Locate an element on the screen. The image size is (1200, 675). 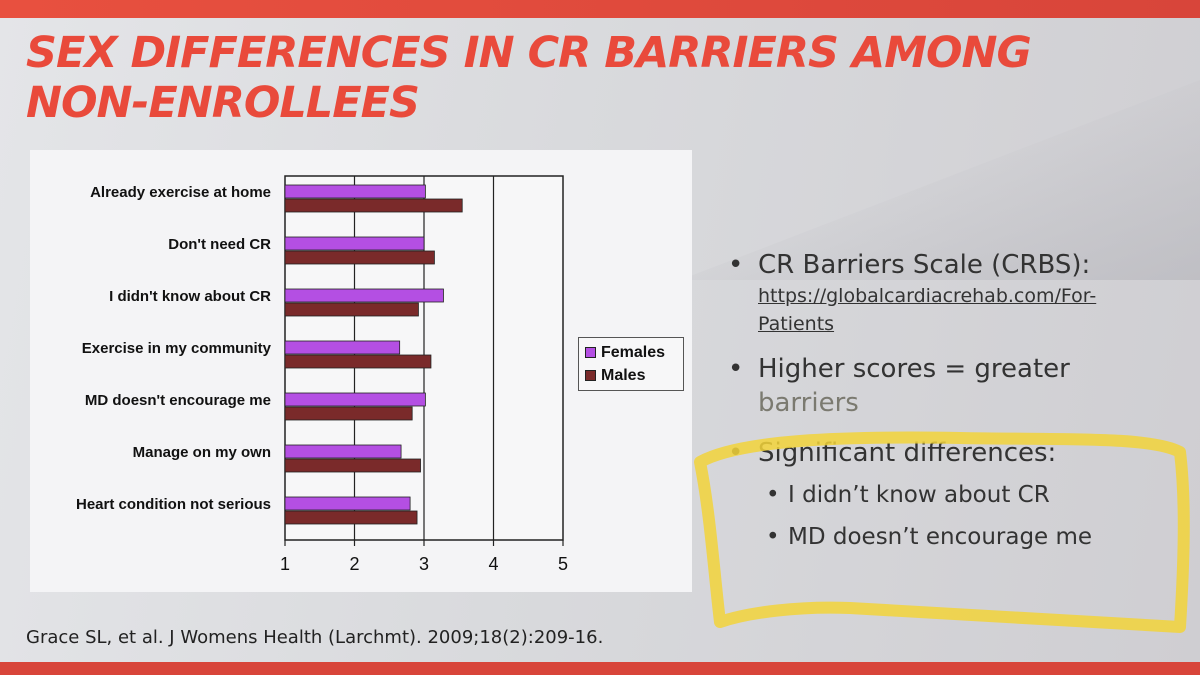
legend-swatch-males is located at coordinates (590, 375).